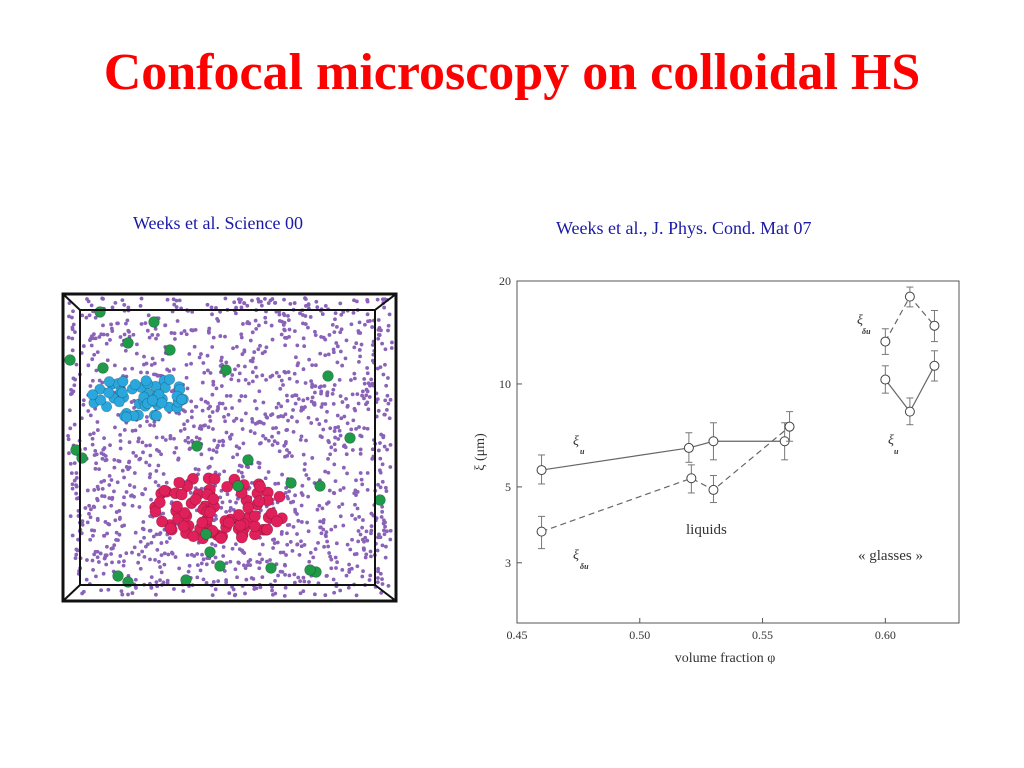 The image size is (1024, 768). I want to click on svg-text: ξ, so click(576, 555).